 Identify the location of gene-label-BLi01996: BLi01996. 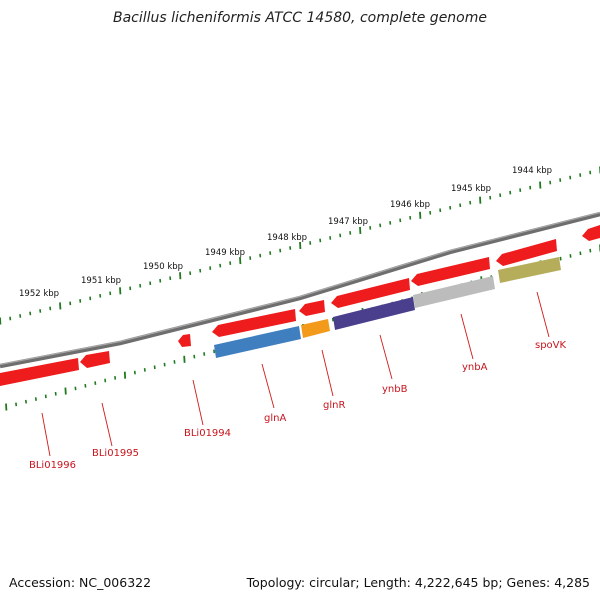
(52, 465).